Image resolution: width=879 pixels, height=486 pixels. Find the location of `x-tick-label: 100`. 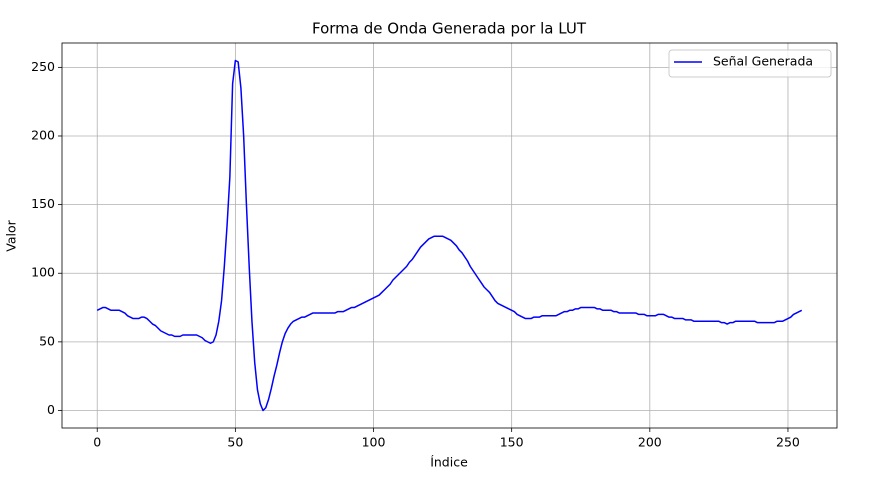

x-tick-label: 100 is located at coordinates (374, 442).